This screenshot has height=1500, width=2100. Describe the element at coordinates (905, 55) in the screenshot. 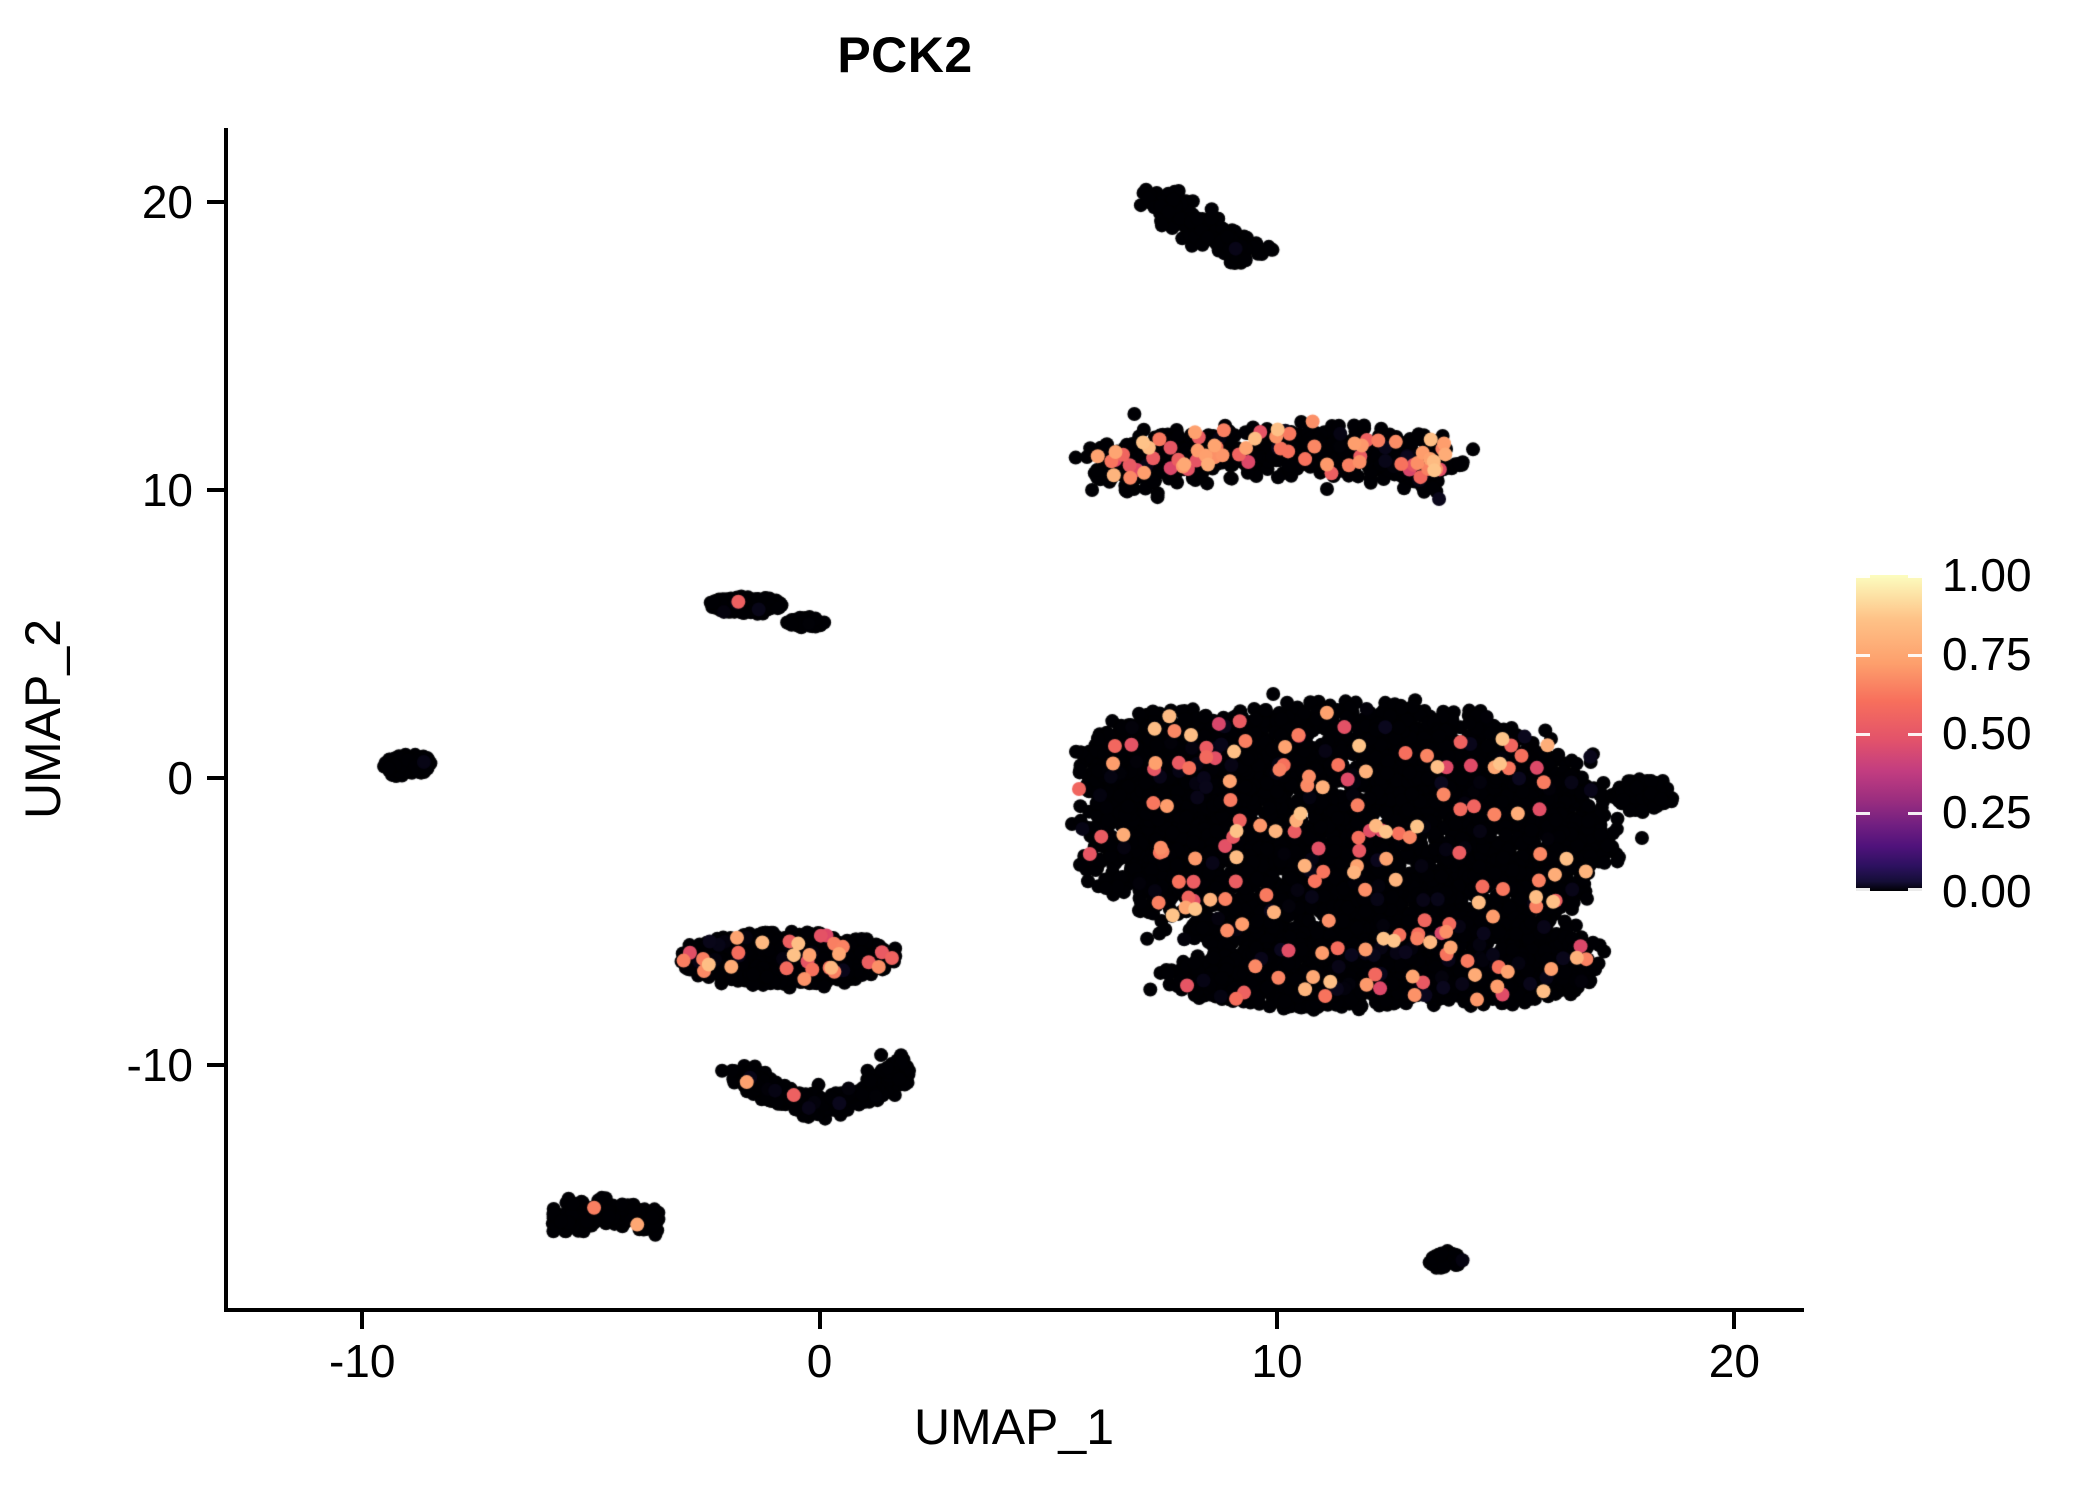

I see `page-title: PCK2` at that location.